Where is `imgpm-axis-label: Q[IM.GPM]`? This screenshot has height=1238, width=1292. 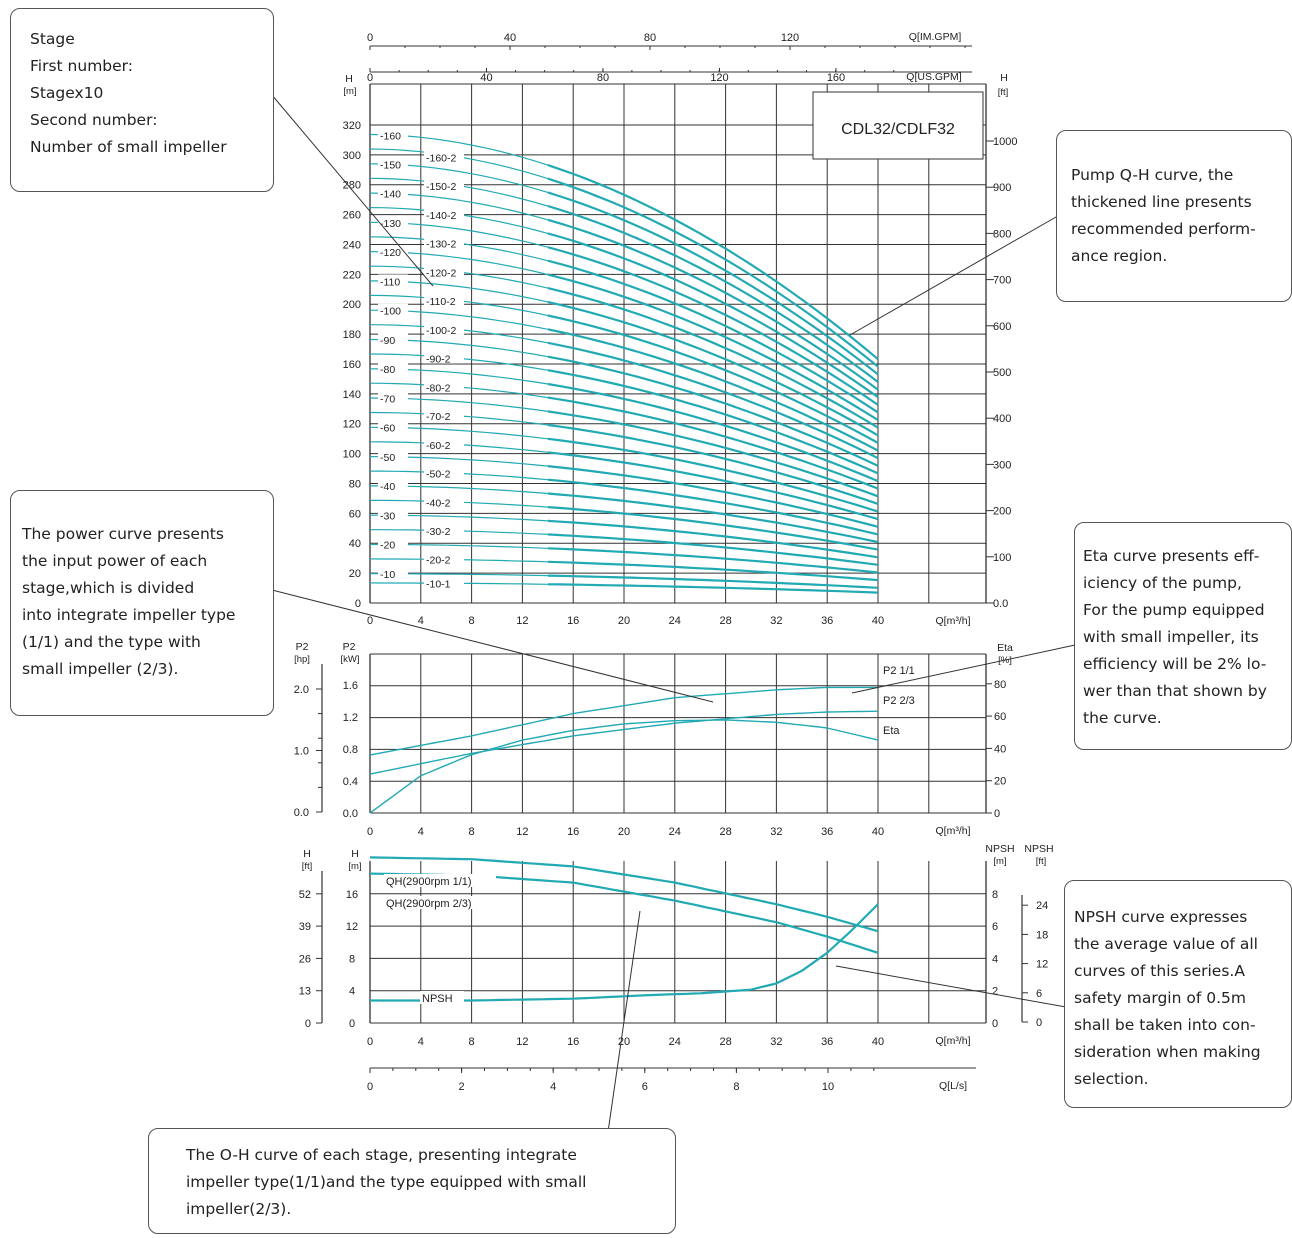 imgpm-axis-label: Q[IM.GPM] is located at coordinates (935, 37).